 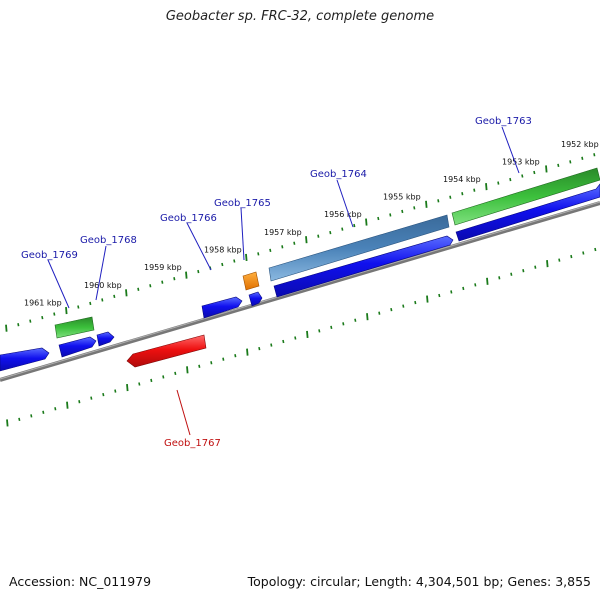 I want to click on kbp-label: 1953 kbp, so click(x=521, y=162).